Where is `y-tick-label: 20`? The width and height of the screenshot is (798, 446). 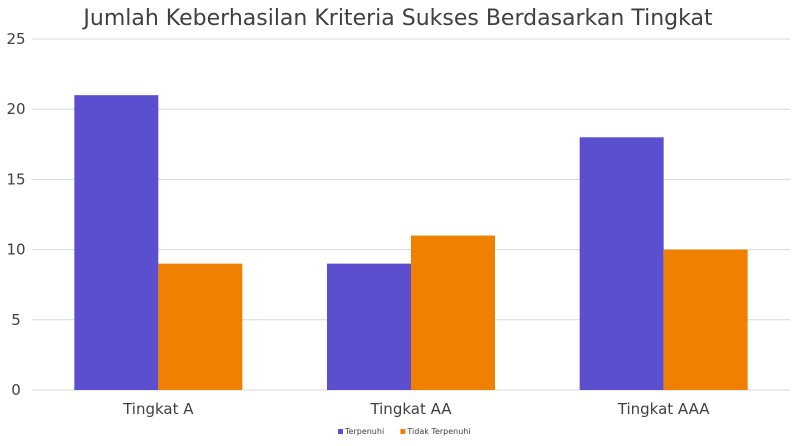
y-tick-label: 20 is located at coordinates (15, 109).